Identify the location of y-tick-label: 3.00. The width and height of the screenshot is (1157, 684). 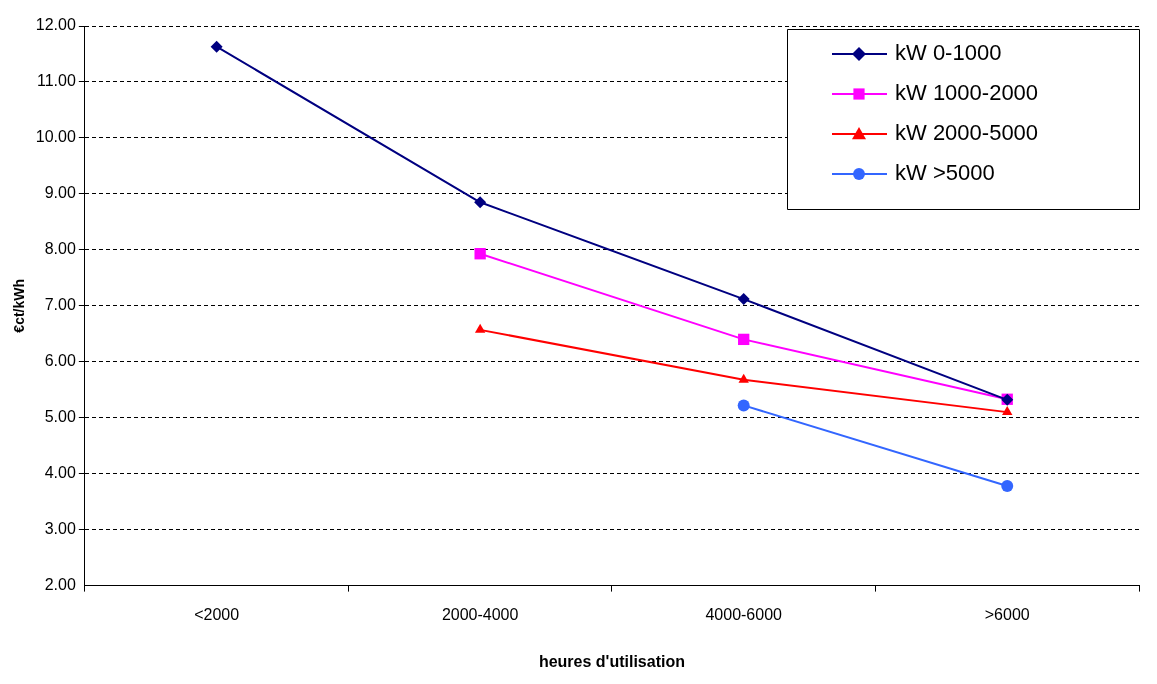
(60, 529).